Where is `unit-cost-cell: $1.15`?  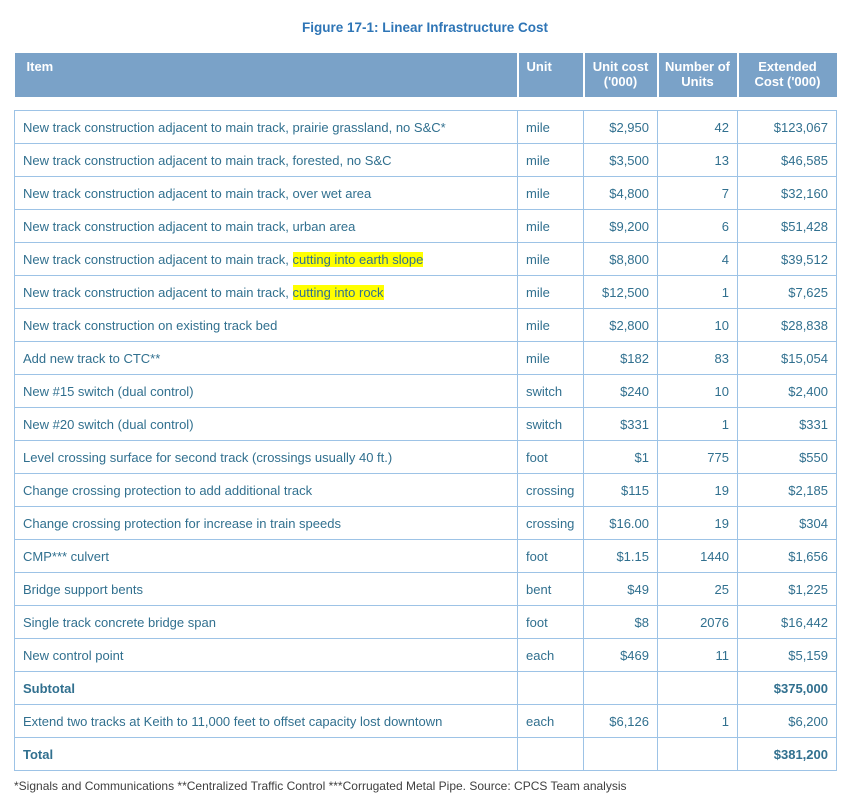 unit-cost-cell: $1.15 is located at coordinates (620, 556).